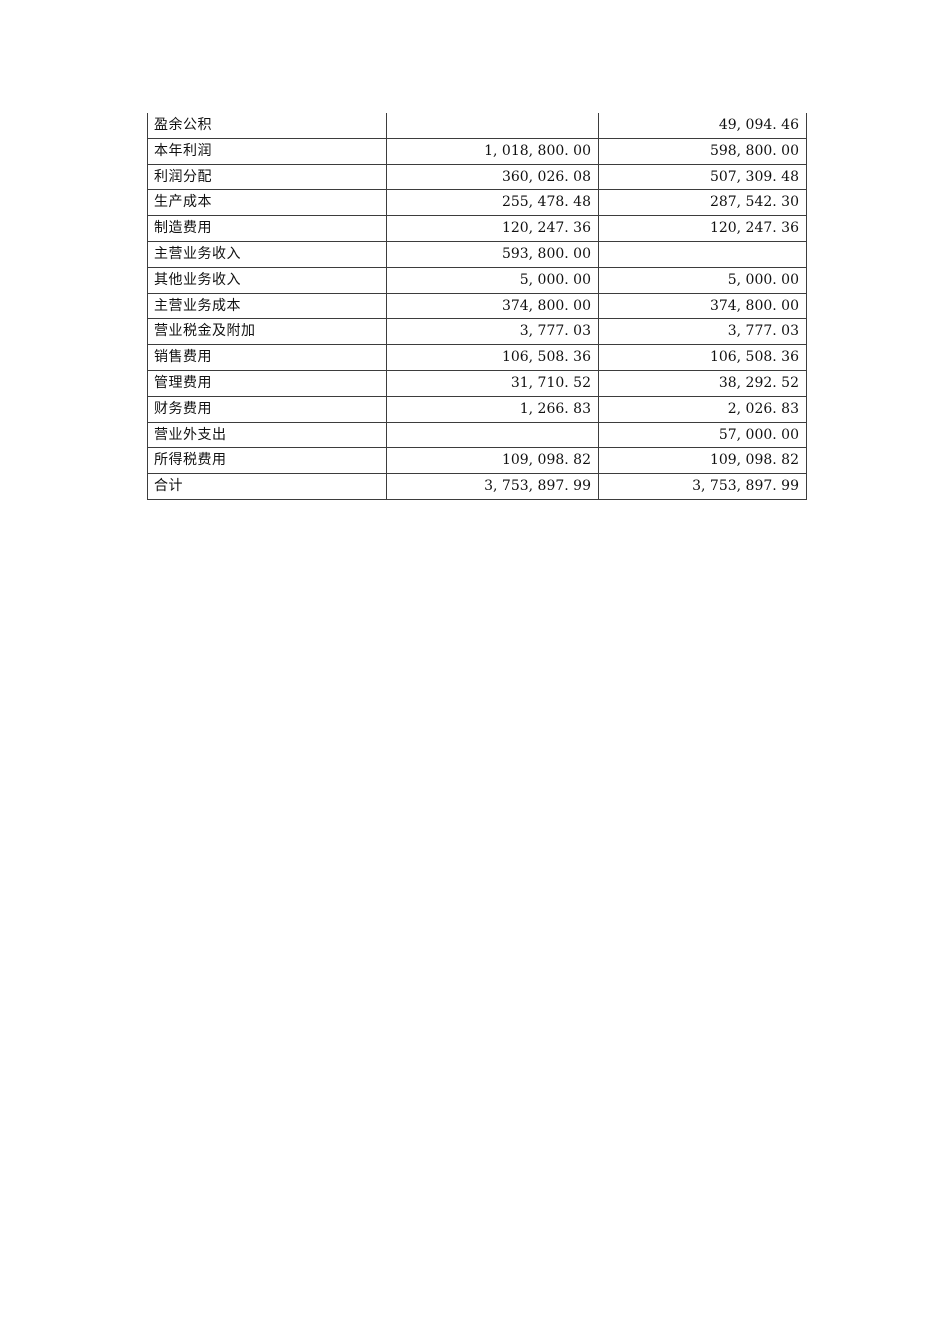 The image size is (950, 1344). I want to click on amount-col1-cell: 120, 247. 36, so click(492, 228).